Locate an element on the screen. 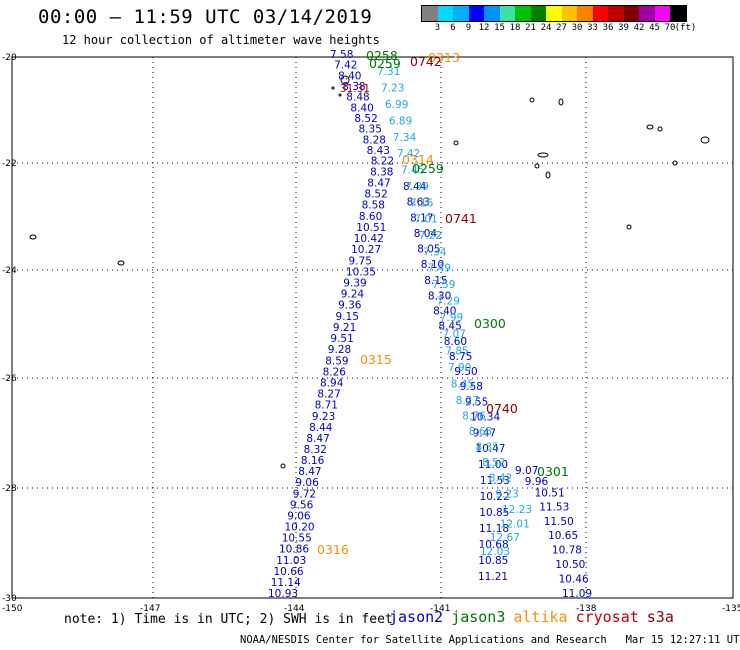 The image size is (740, 650). page-title: 00:00 — 11:59 UTC 03/14/2019 is located at coordinates (205, 17).